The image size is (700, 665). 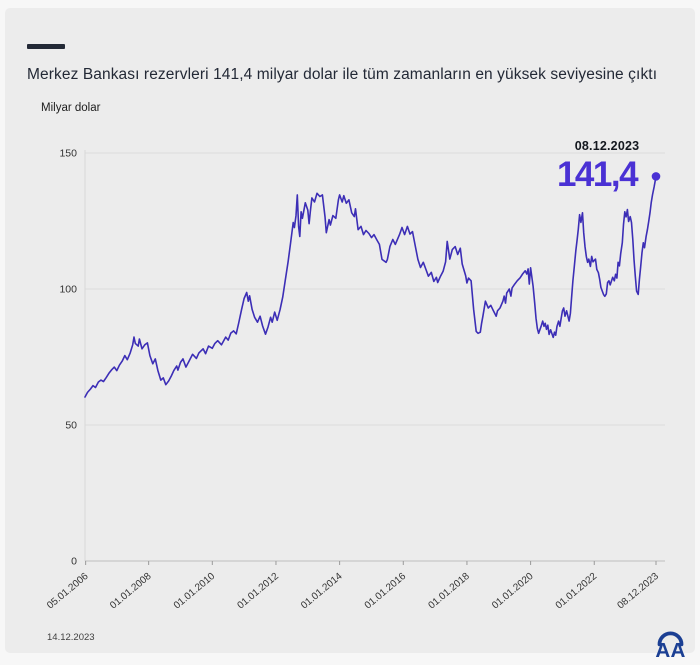 What do you see at coordinates (131, 591) in the screenshot?
I see `svg-text: 01.01.2008` at bounding box center [131, 591].